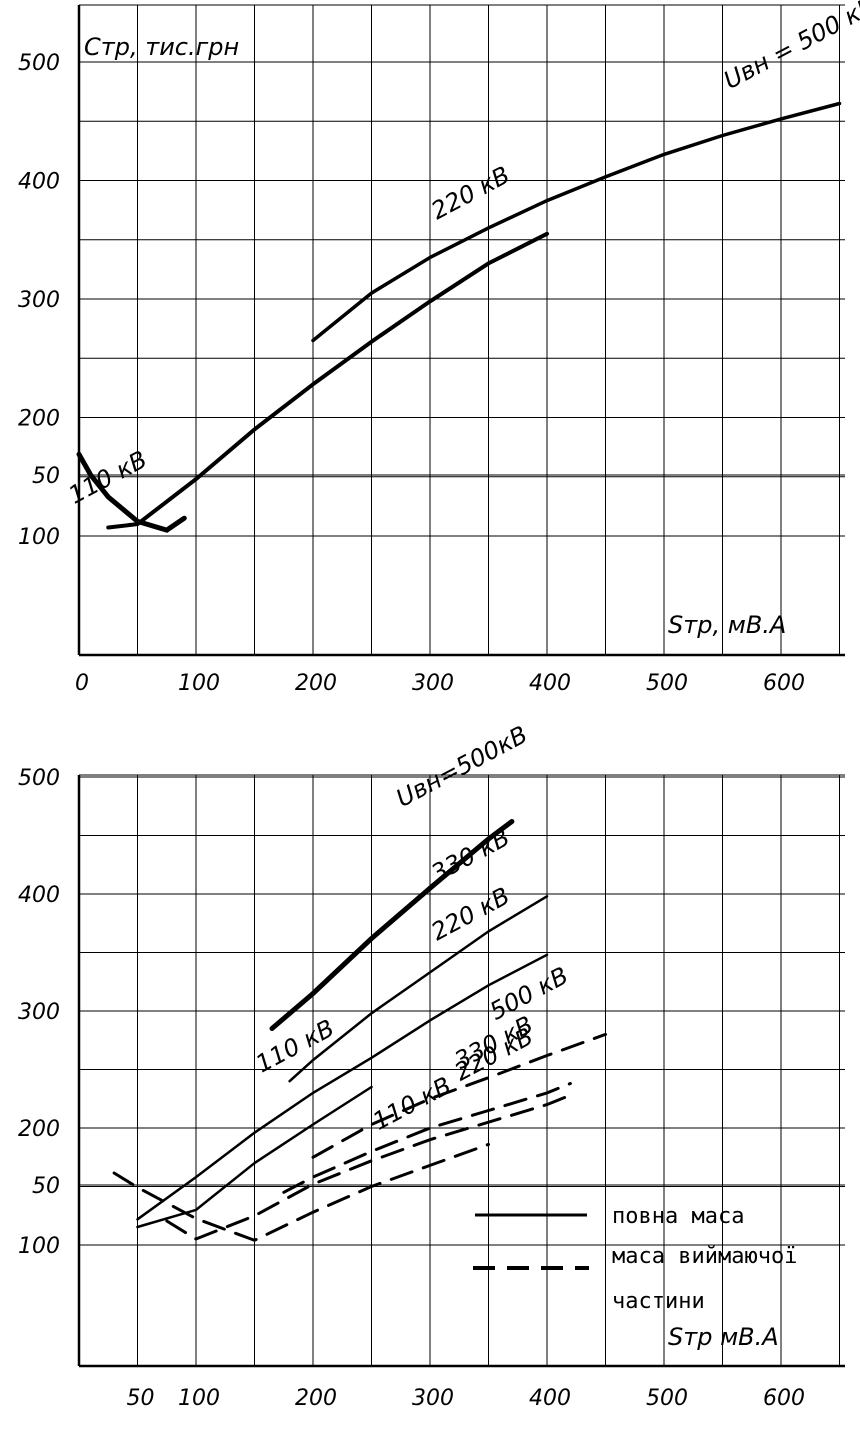 This screenshot has height=1433, width=860. What do you see at coordinates (471, 855) in the screenshot?
I see `series-label: 330 кВ` at bounding box center [471, 855].